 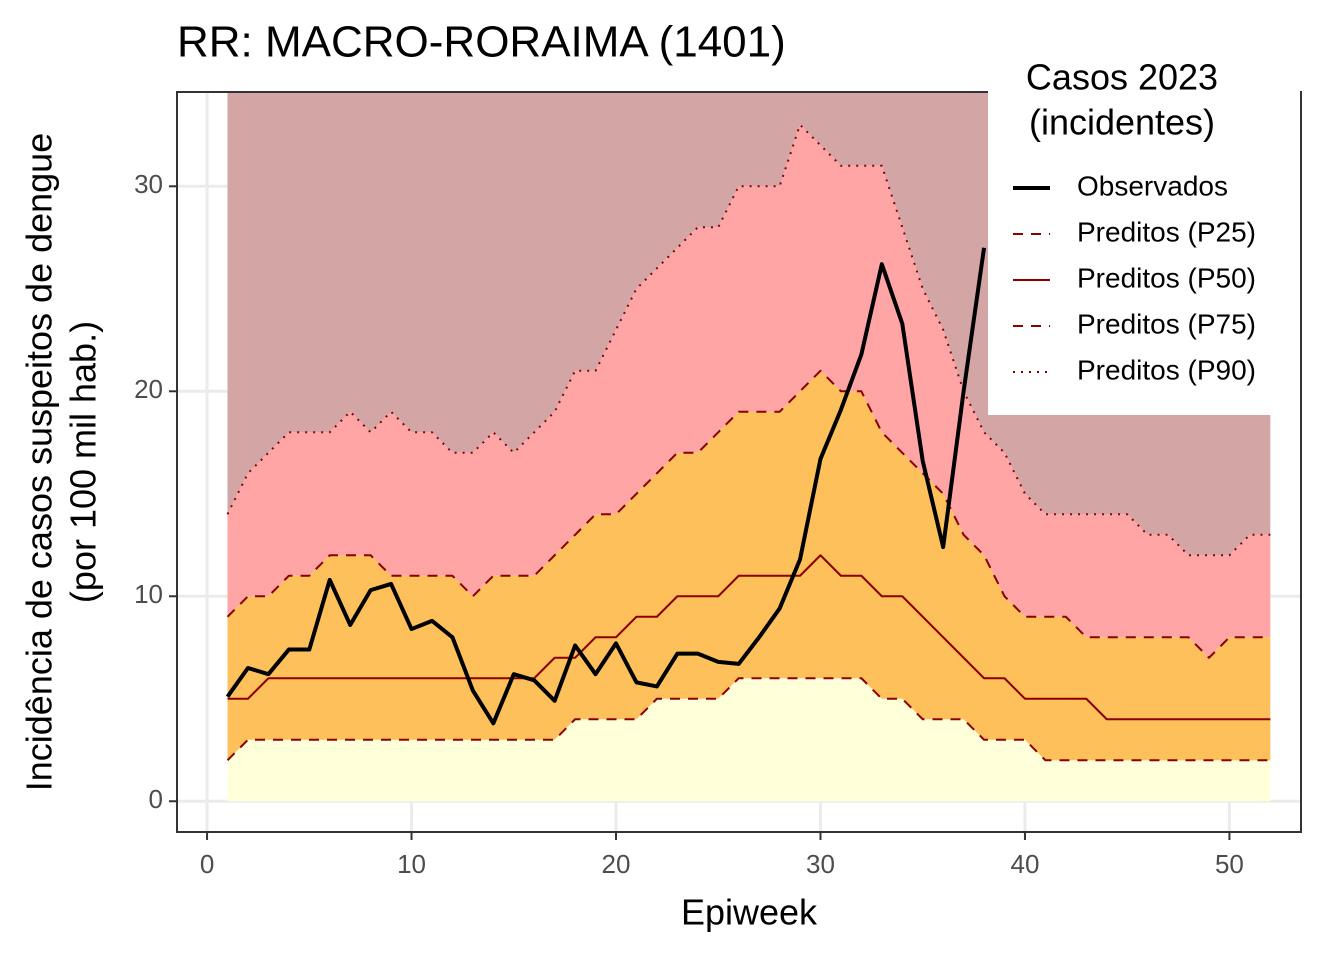 I want to click on chart-title: RR: MACRO-RORAIMA (1401), so click(x=481, y=42).